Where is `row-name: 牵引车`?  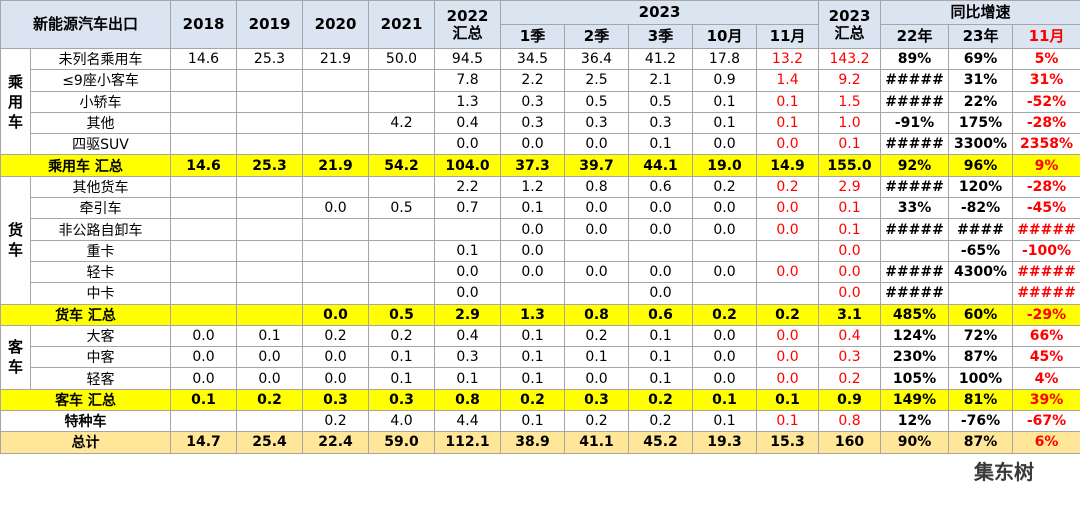 row-name: 牵引车 is located at coordinates (100, 208).